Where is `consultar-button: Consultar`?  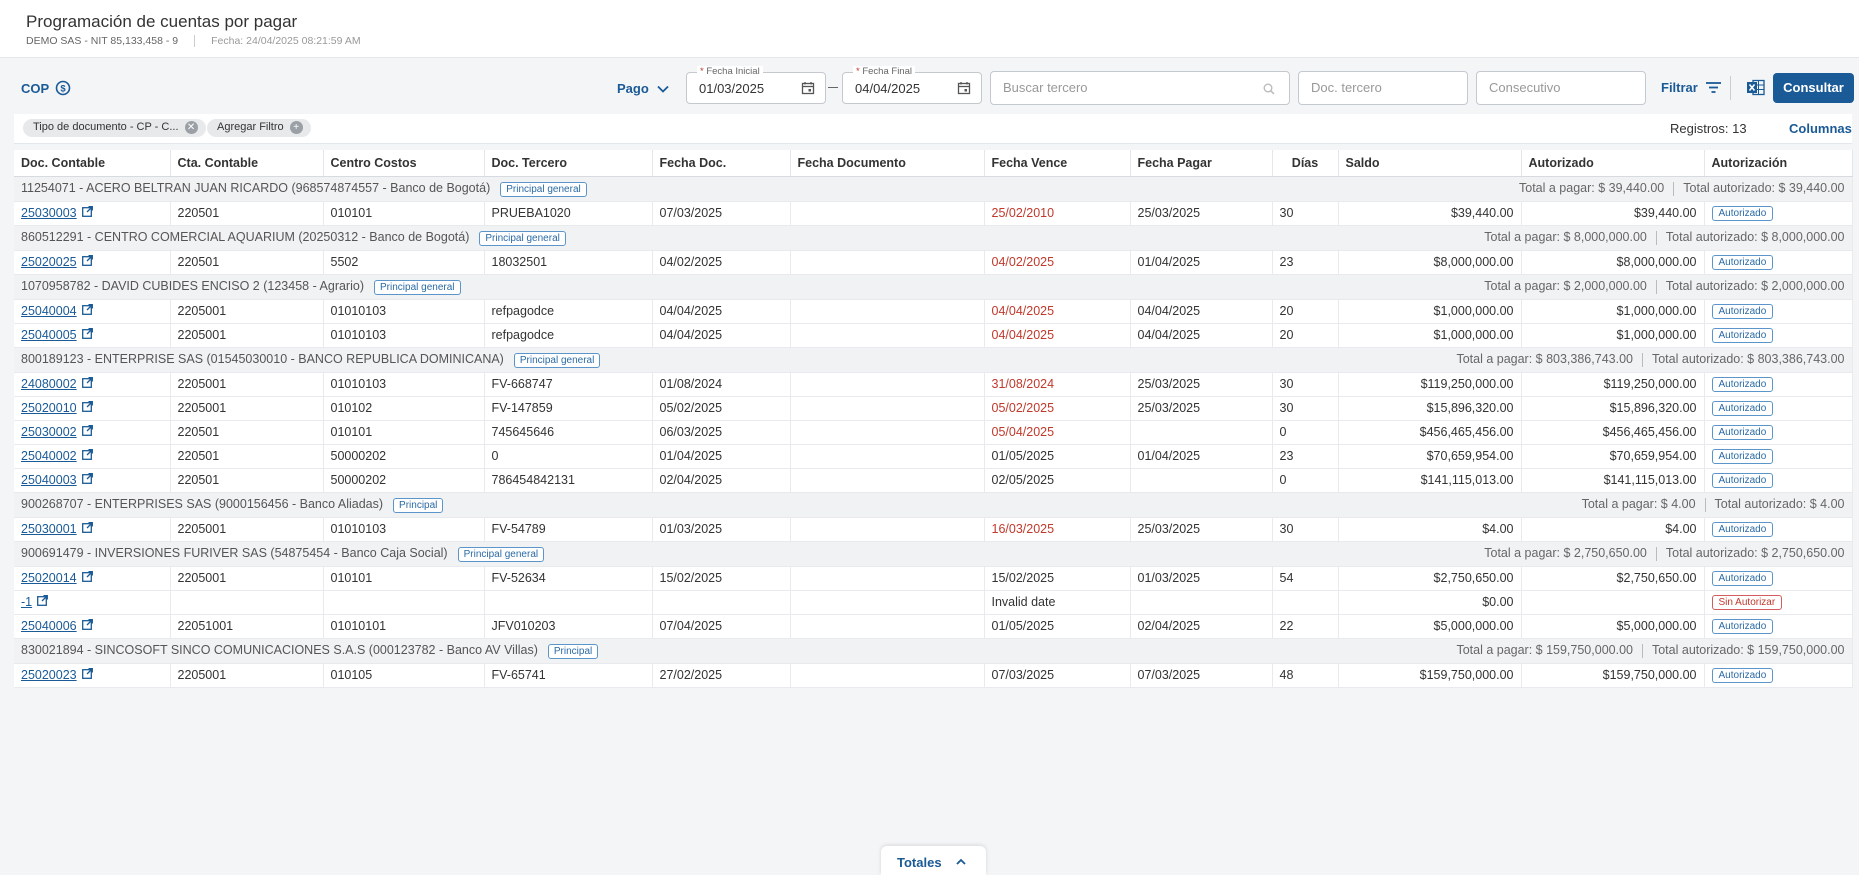 consultar-button: Consultar is located at coordinates (1813, 88).